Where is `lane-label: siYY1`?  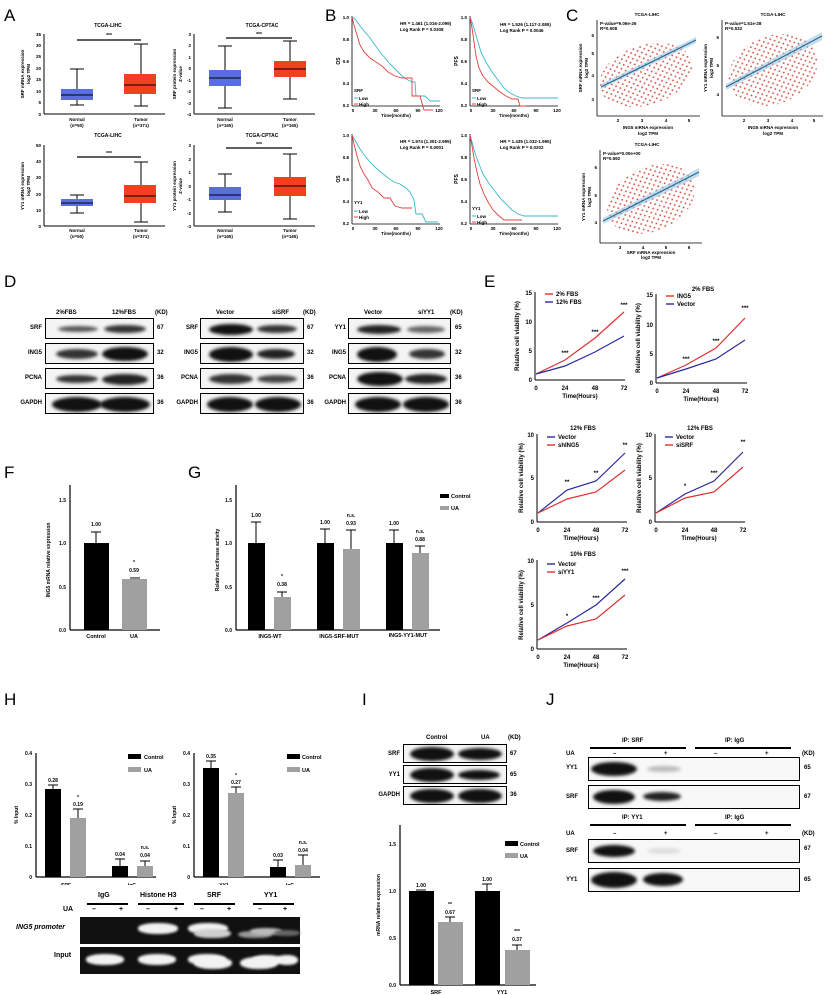 lane-label: siYY1 is located at coordinates (426, 313).